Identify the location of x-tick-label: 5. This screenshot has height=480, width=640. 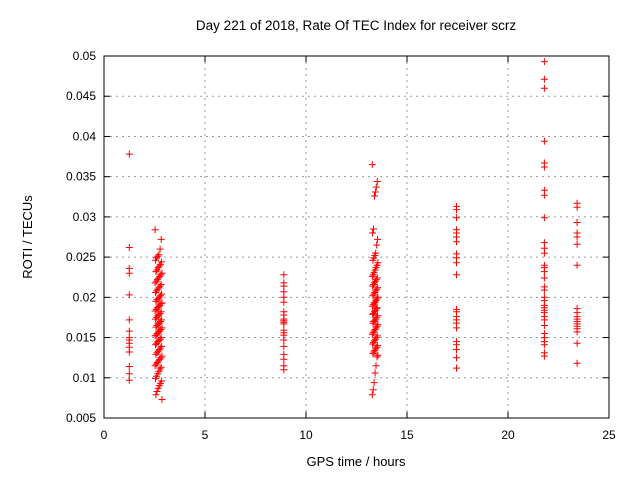
(205, 435).